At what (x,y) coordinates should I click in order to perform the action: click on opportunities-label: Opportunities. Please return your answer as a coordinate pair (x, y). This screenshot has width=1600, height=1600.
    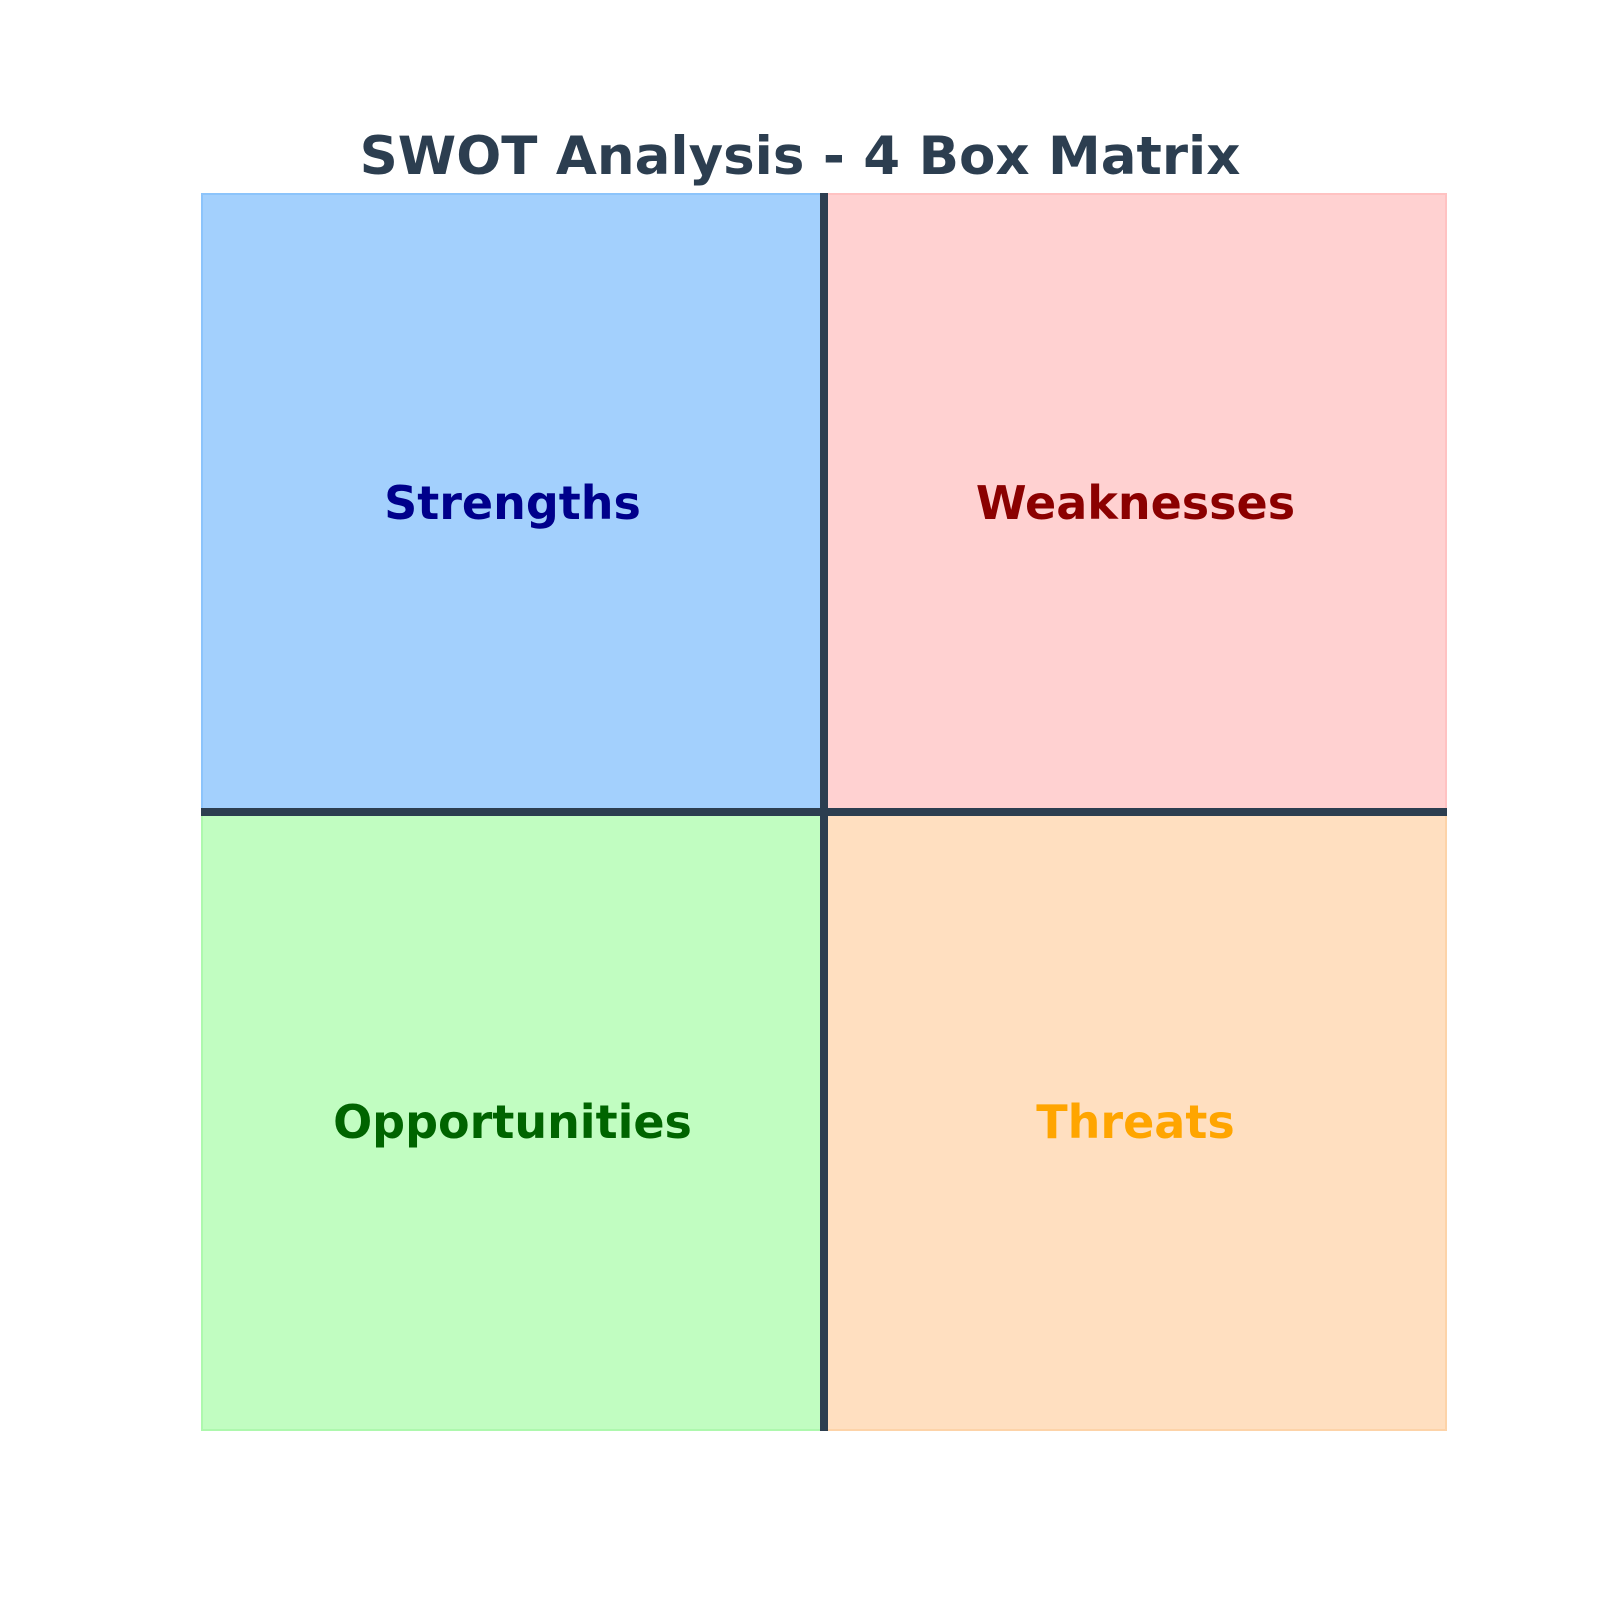
    Looking at the image, I should click on (512, 1121).